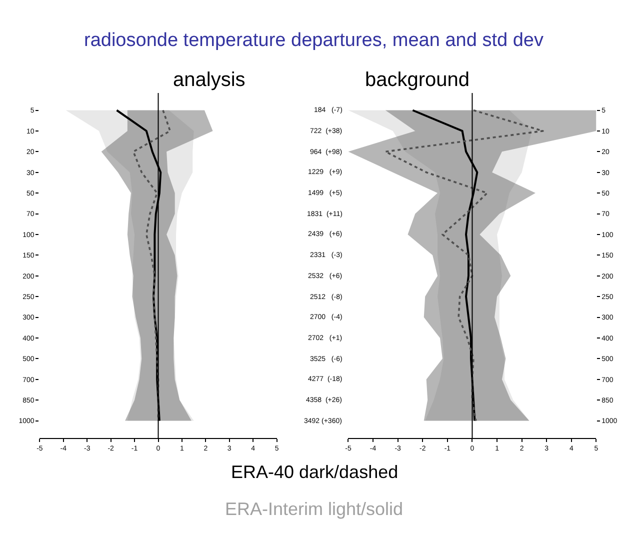  Describe the element at coordinates (314, 472) in the screenshot. I see `text: ERA-40 dark/dashed` at that location.